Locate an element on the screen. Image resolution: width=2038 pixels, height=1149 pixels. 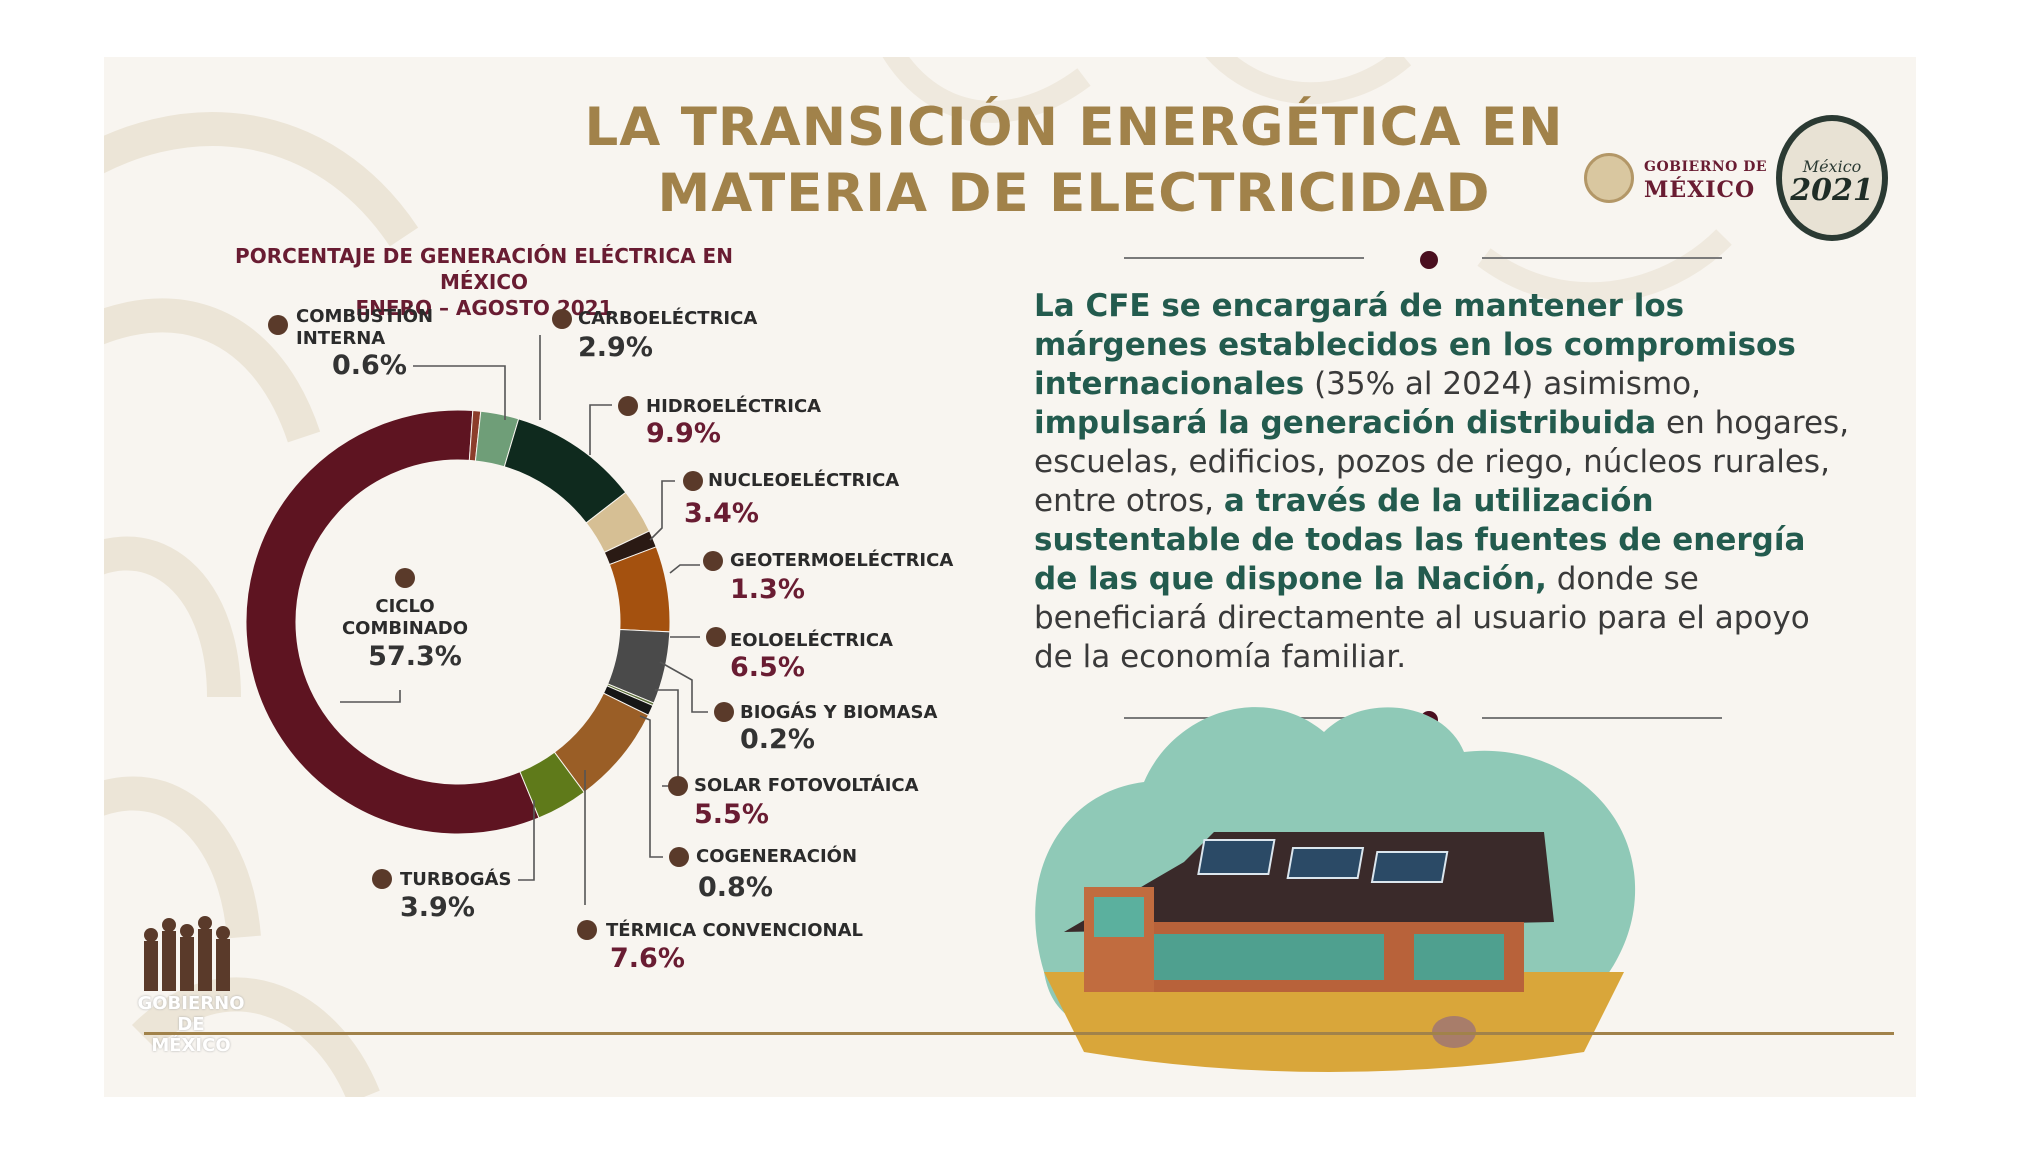
value-nucleoelectrica: 3.4% is located at coordinates (721, 513).